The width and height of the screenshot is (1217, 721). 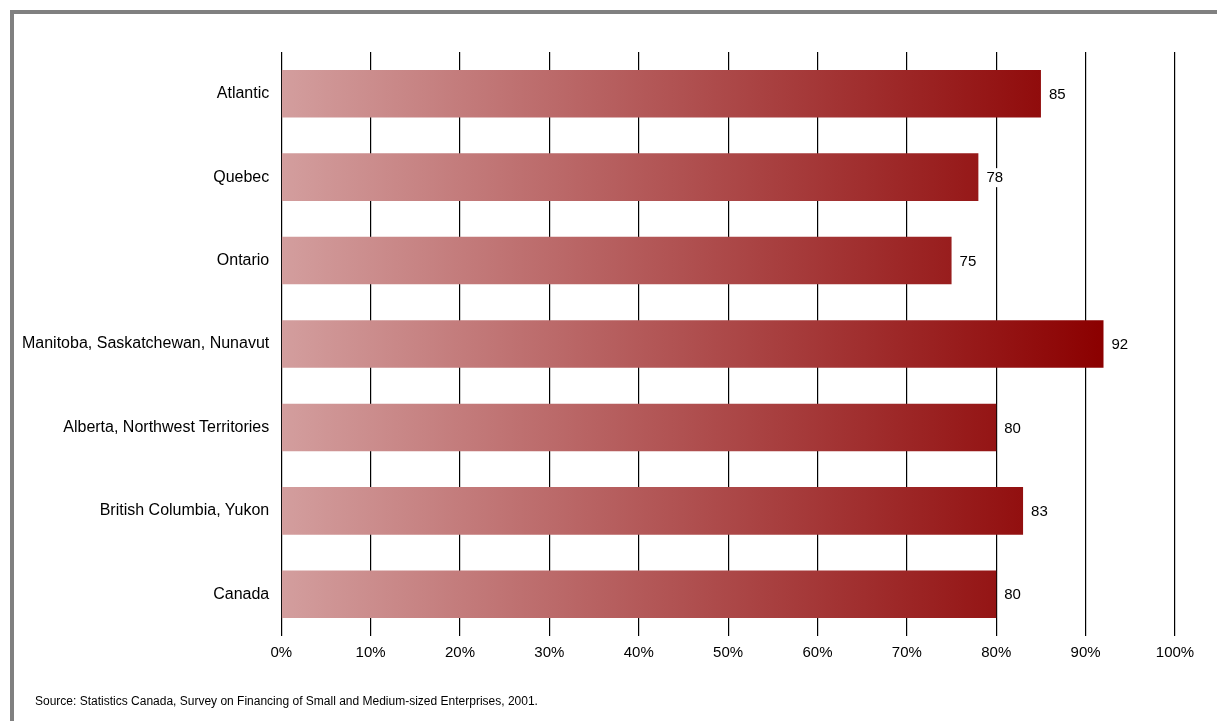 What do you see at coordinates (1120, 344) in the screenshot?
I see `data-label: 92` at bounding box center [1120, 344].